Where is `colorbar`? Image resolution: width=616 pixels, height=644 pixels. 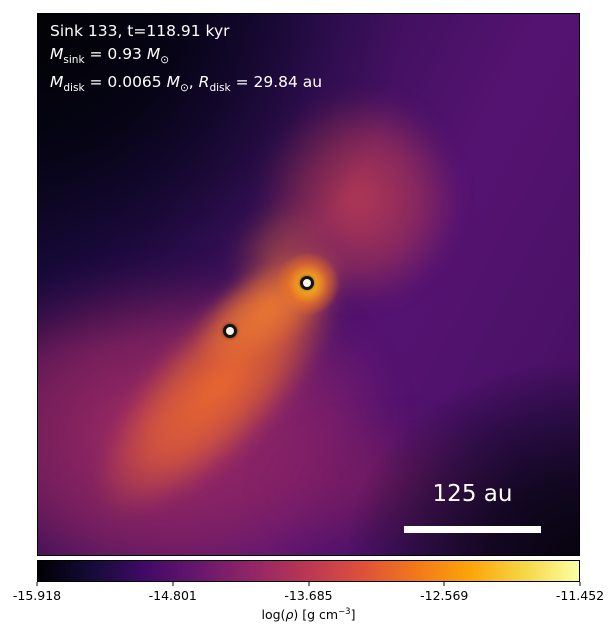 colorbar is located at coordinates (308, 571).